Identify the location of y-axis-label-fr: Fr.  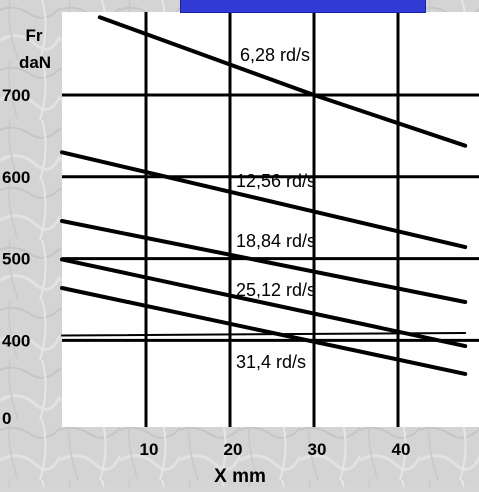
(34, 35).